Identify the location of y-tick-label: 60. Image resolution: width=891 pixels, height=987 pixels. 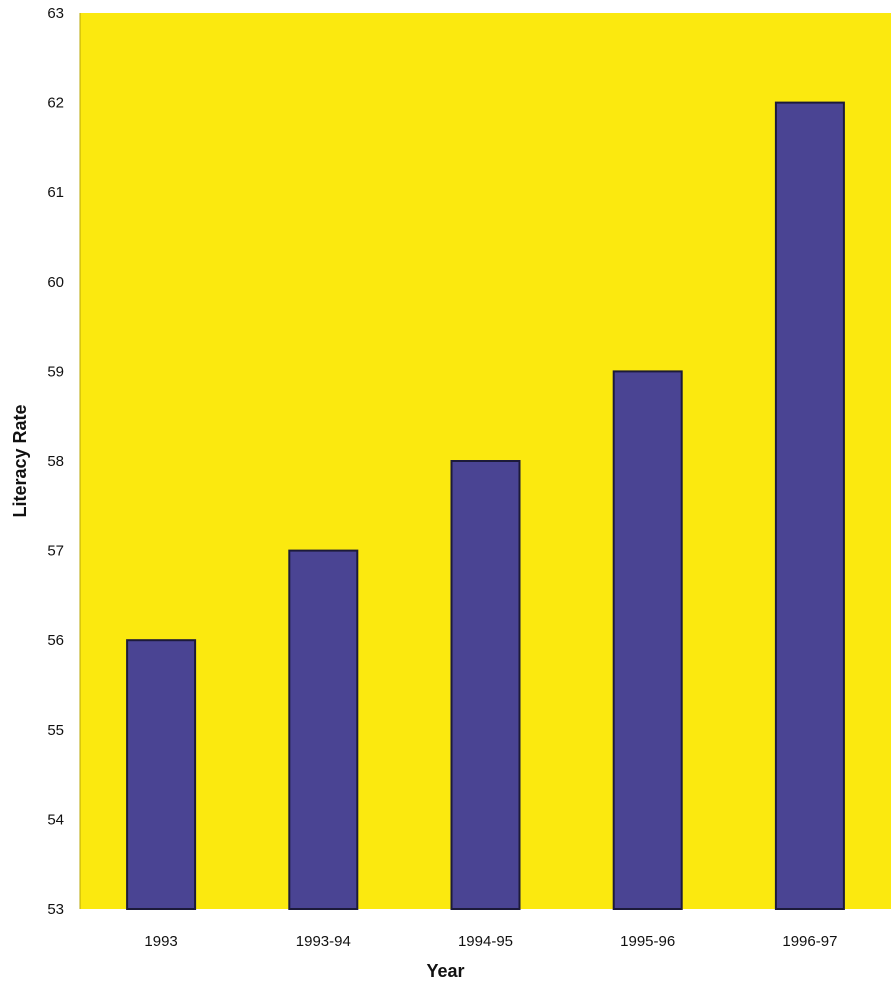
(55, 282).